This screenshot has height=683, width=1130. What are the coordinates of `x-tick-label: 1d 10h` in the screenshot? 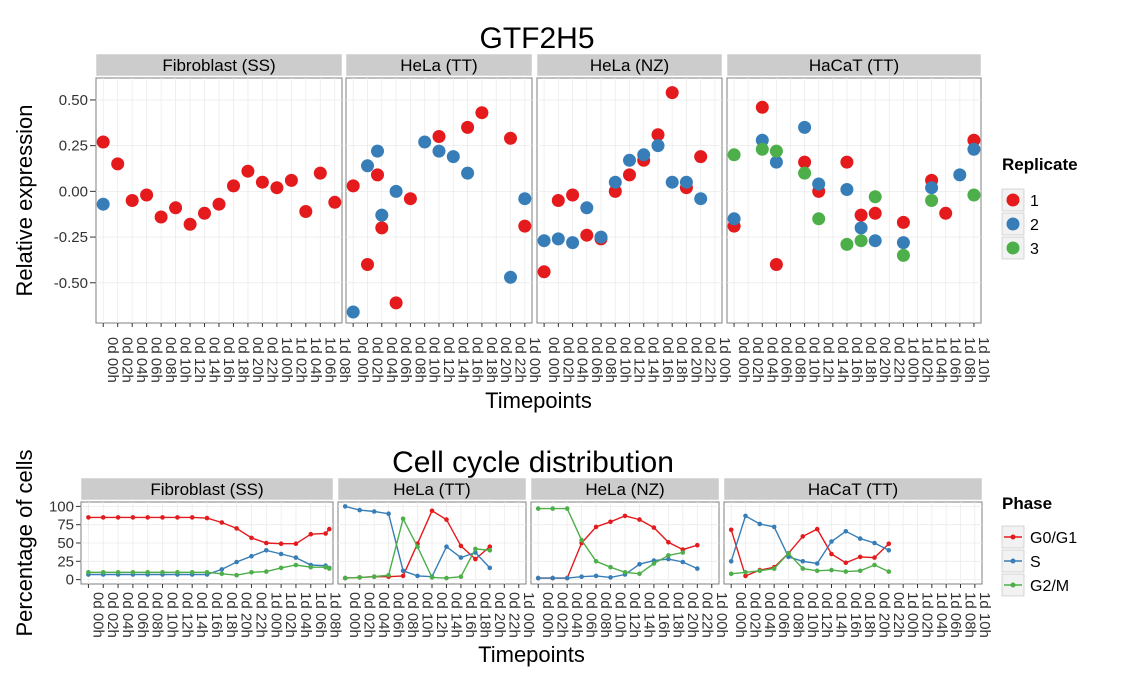 It's located at (984, 615).